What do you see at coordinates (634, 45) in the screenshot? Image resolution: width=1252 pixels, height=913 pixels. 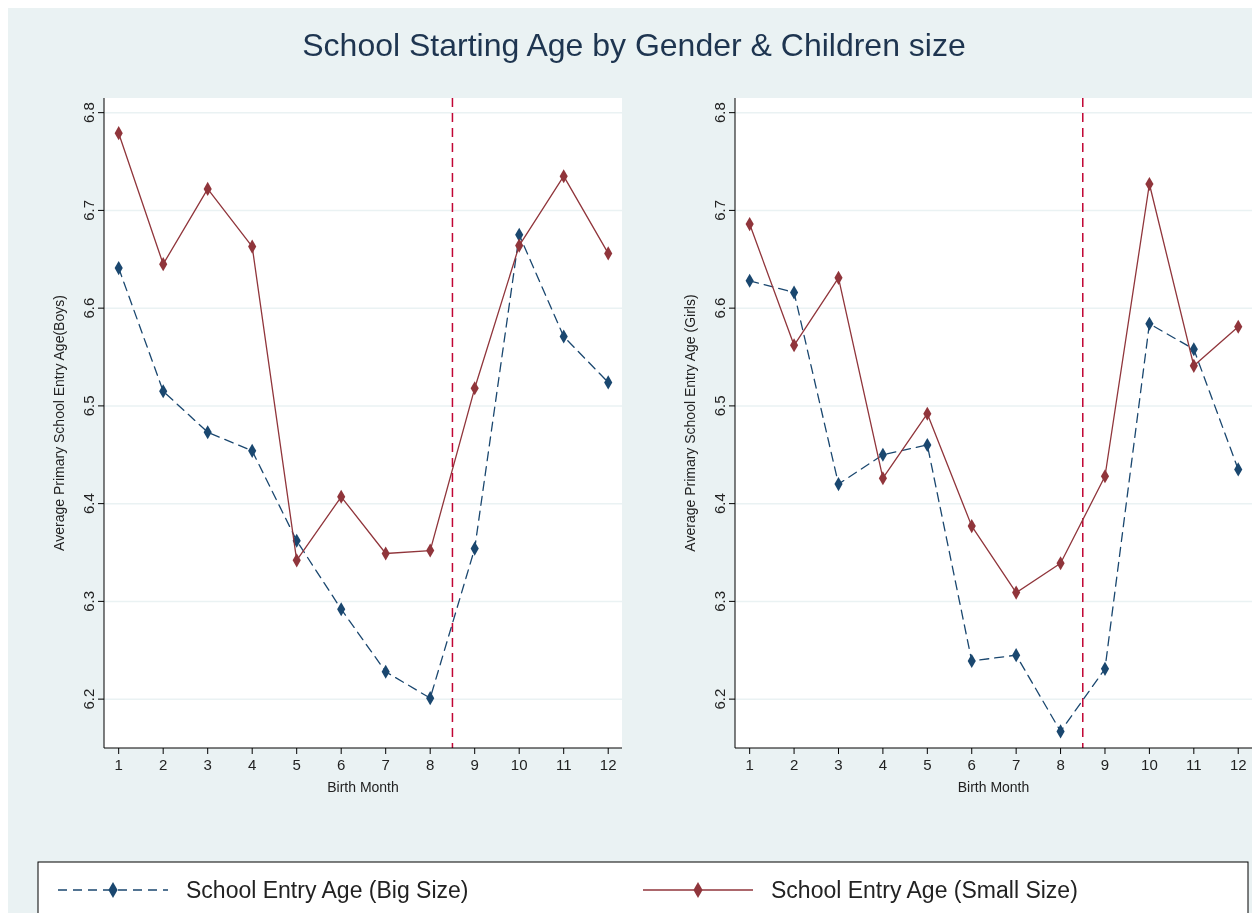 I see `chart-title: School Starting Age by Gender & Children size` at bounding box center [634, 45].